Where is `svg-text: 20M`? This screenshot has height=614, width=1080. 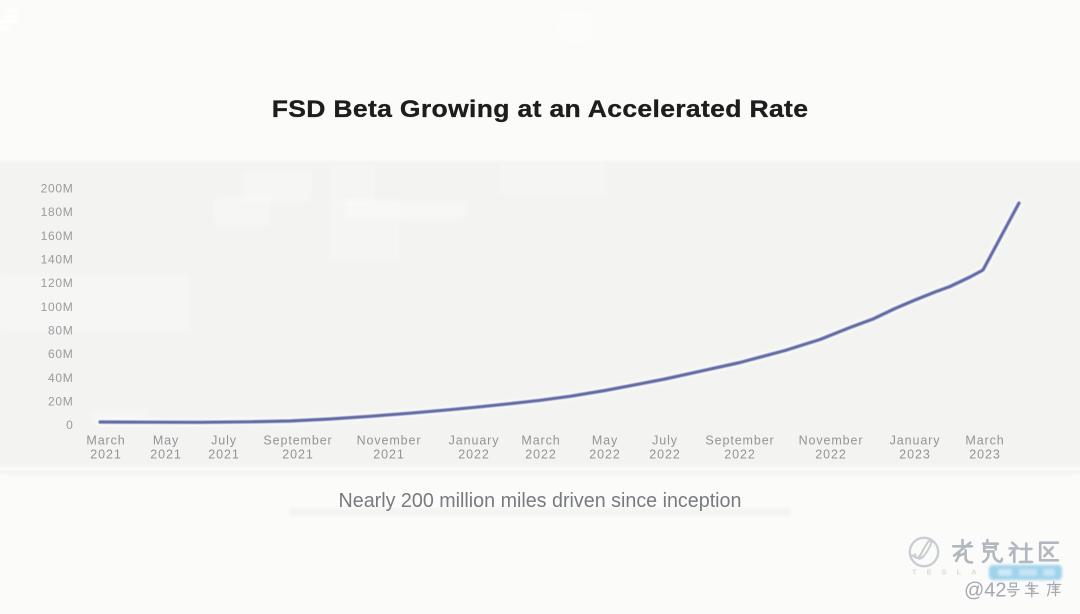 svg-text: 20M is located at coordinates (60, 402).